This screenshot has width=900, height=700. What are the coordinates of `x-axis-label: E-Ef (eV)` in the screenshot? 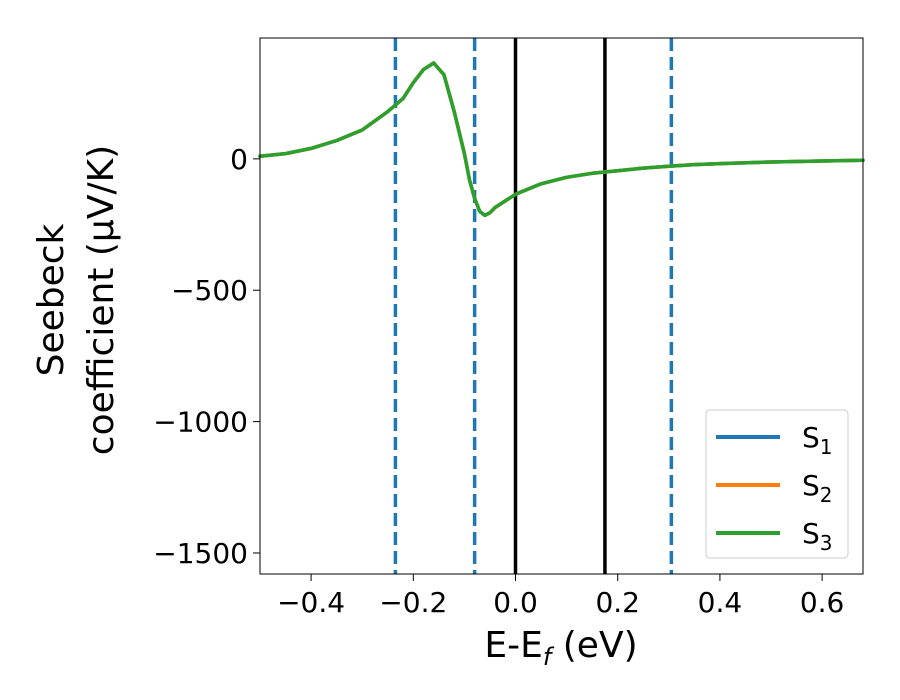 It's located at (560, 648).